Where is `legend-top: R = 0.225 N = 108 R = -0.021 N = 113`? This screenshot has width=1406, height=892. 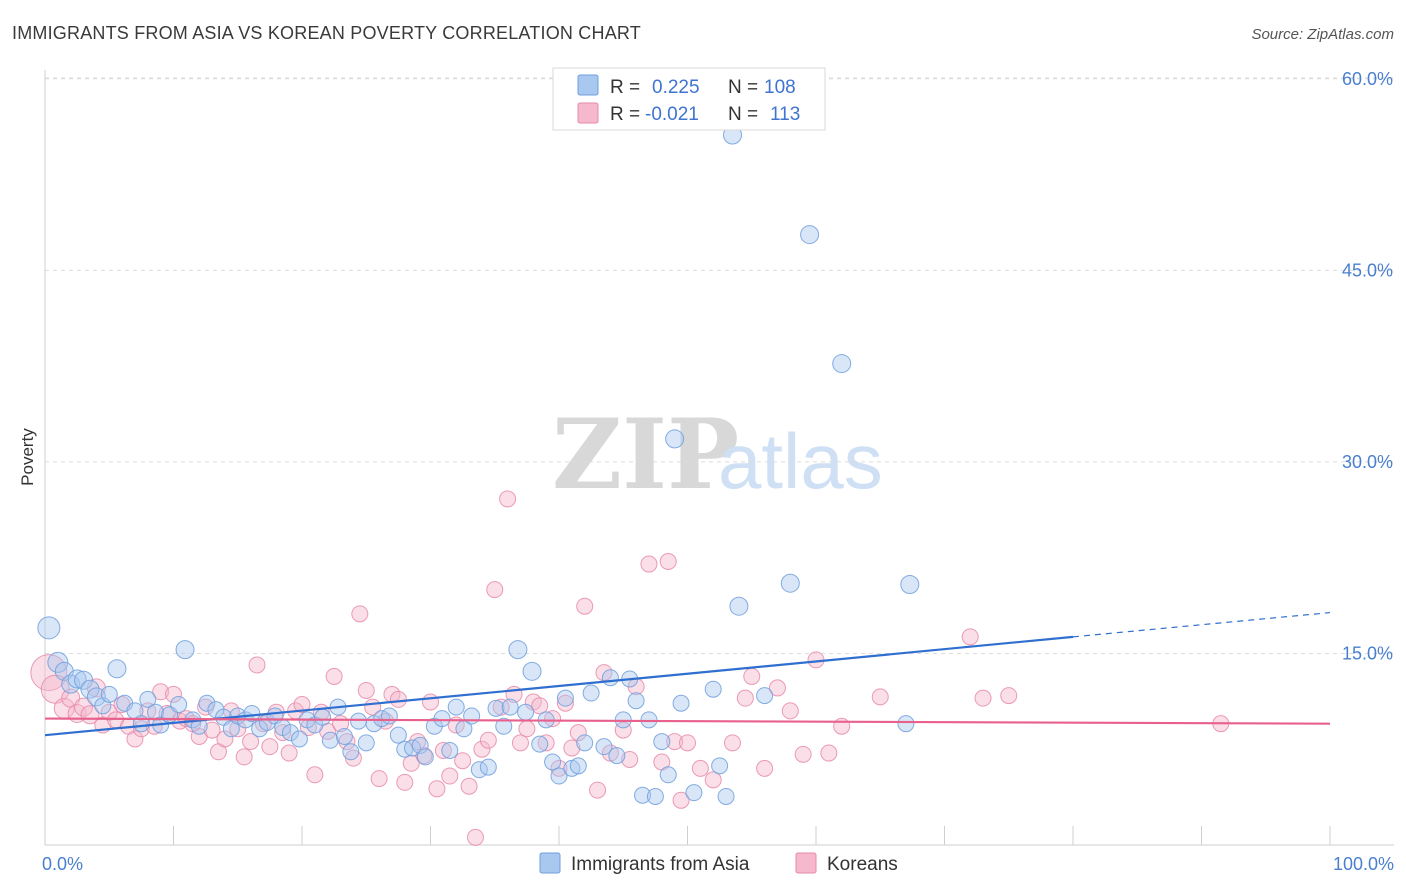 legend-top: R = 0.225 N = 108 R = -0.021 N = 113 is located at coordinates (689, 99).